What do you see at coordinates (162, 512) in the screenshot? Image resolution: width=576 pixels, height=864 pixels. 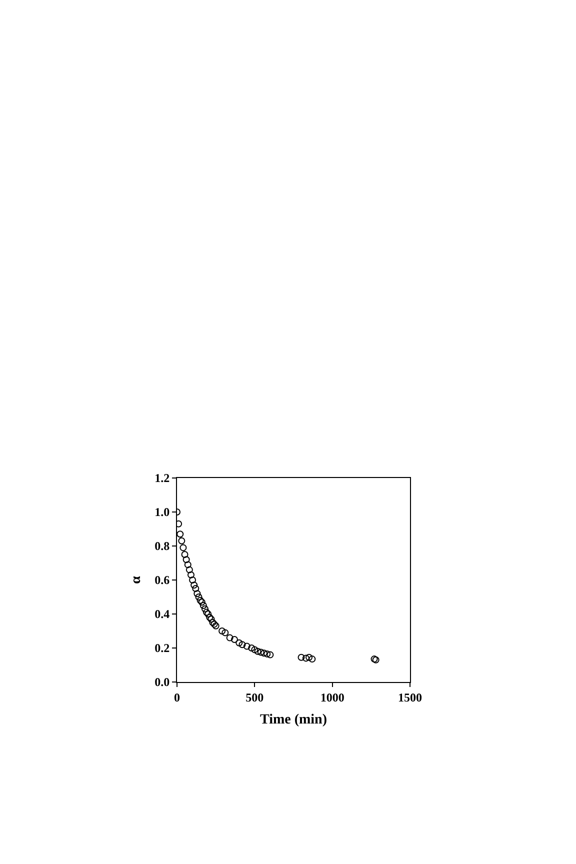 I see `y-tick-label: 1.0` at bounding box center [162, 512].